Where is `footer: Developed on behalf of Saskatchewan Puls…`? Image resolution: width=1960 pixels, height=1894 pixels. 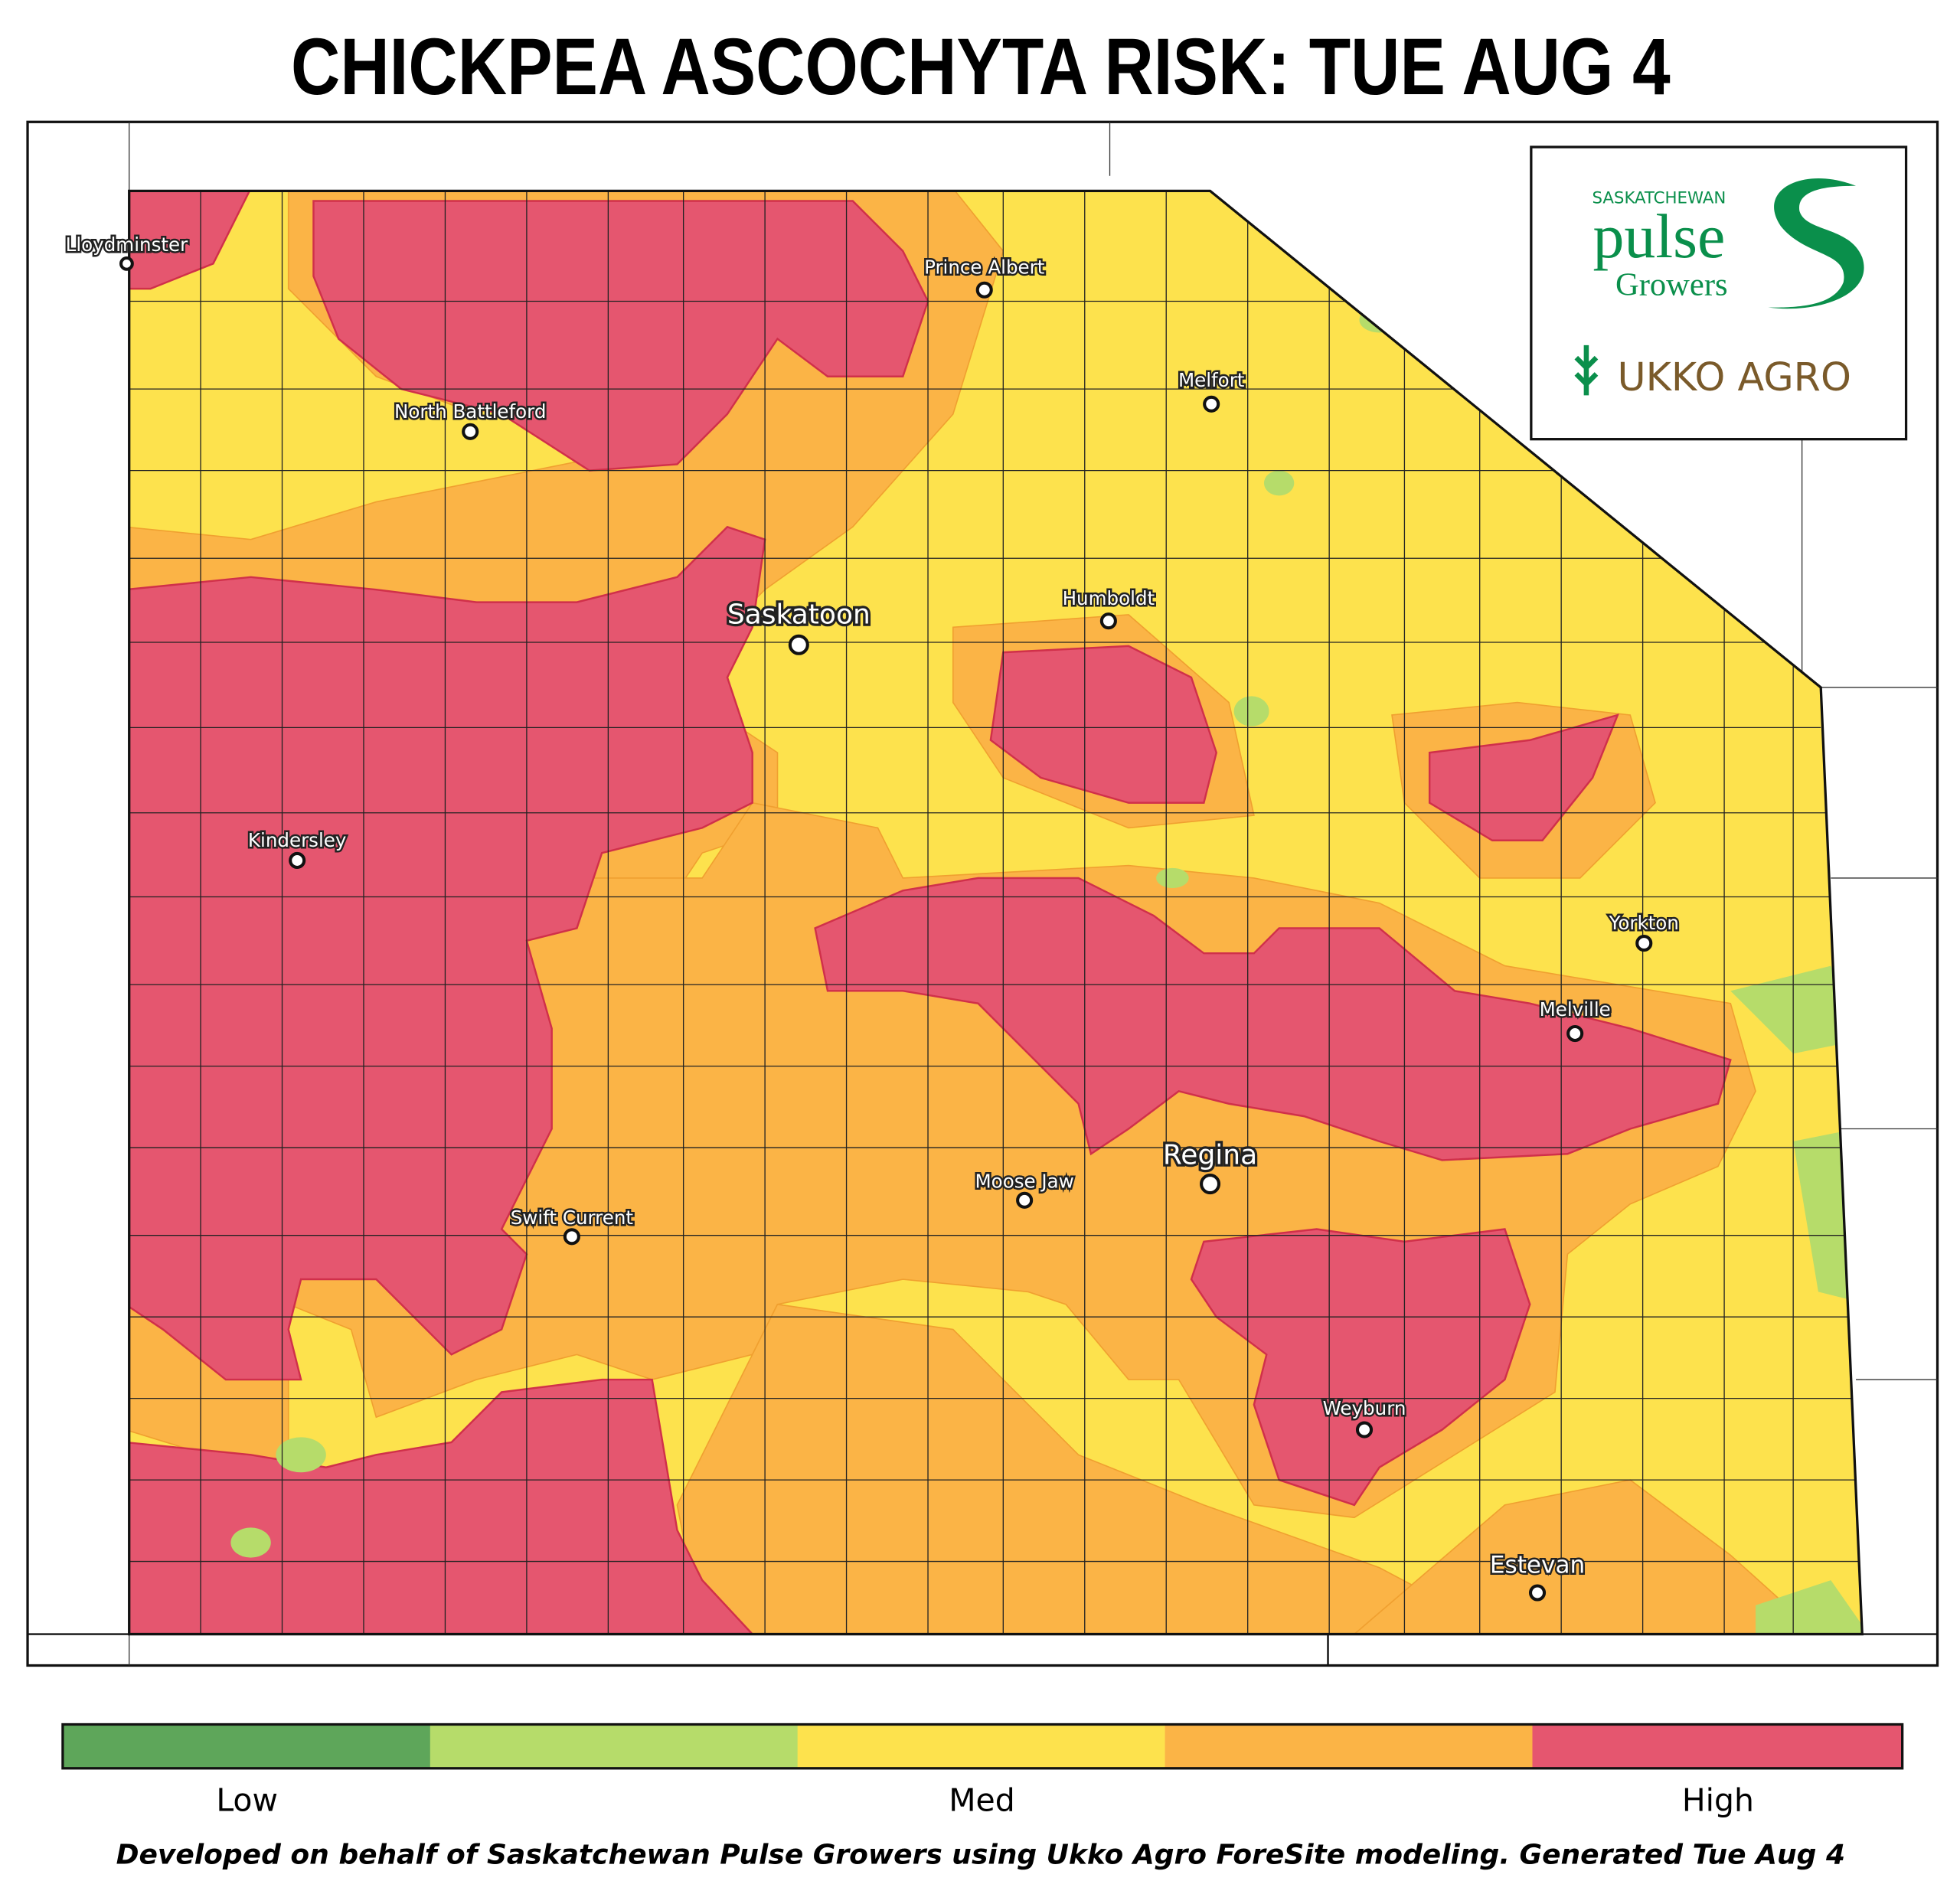 footer: Developed on behalf of Saskatchewan Puls… is located at coordinates (980, 1854).